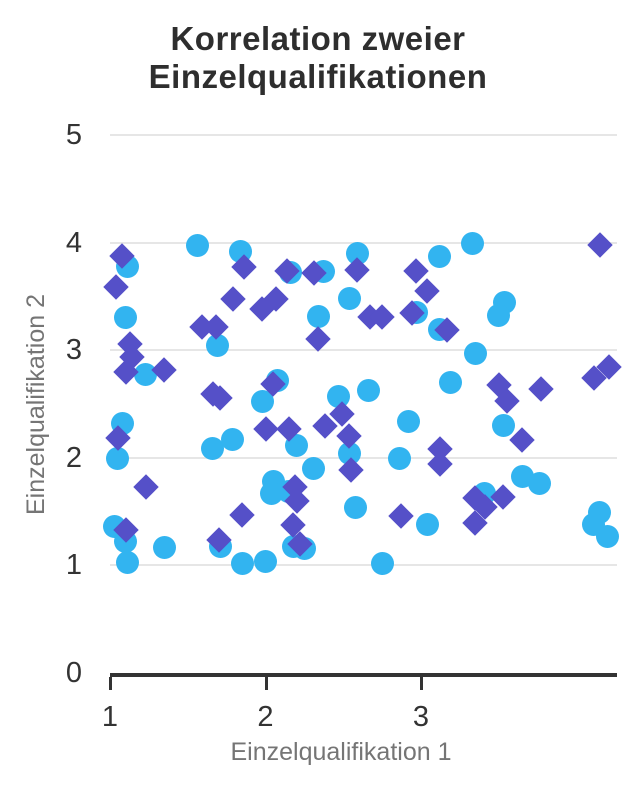 The width and height of the screenshot is (636, 800). What do you see at coordinates (265, 717) in the screenshot?
I see `x-tick-label: 2` at bounding box center [265, 717].